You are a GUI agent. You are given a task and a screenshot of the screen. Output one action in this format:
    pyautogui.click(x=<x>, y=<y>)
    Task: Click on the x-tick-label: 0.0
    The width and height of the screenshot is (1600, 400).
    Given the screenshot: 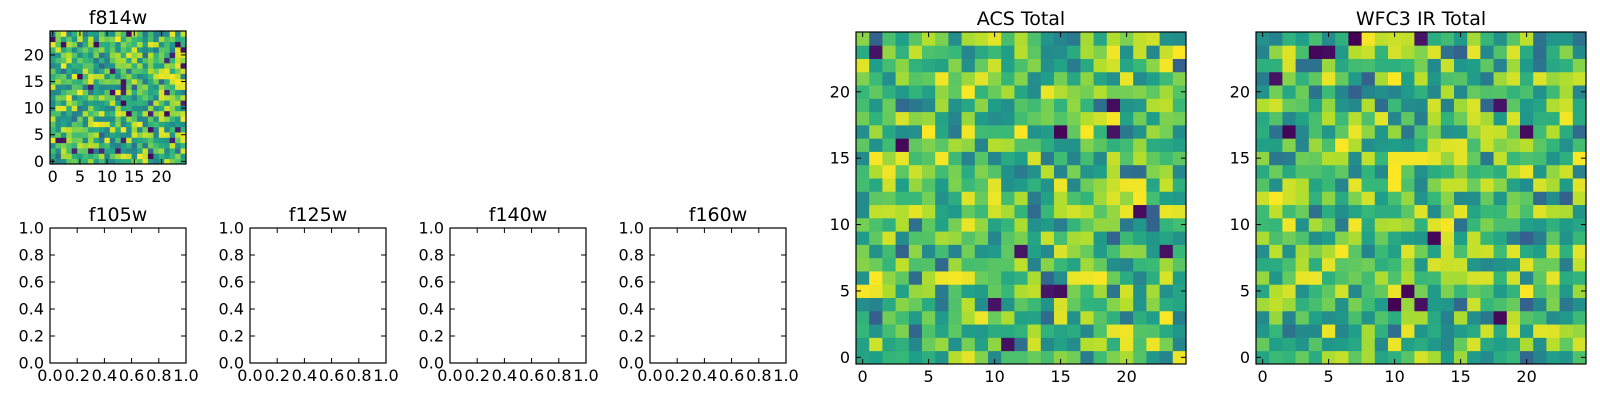 What is the action you would take?
    pyautogui.click(x=649, y=375)
    